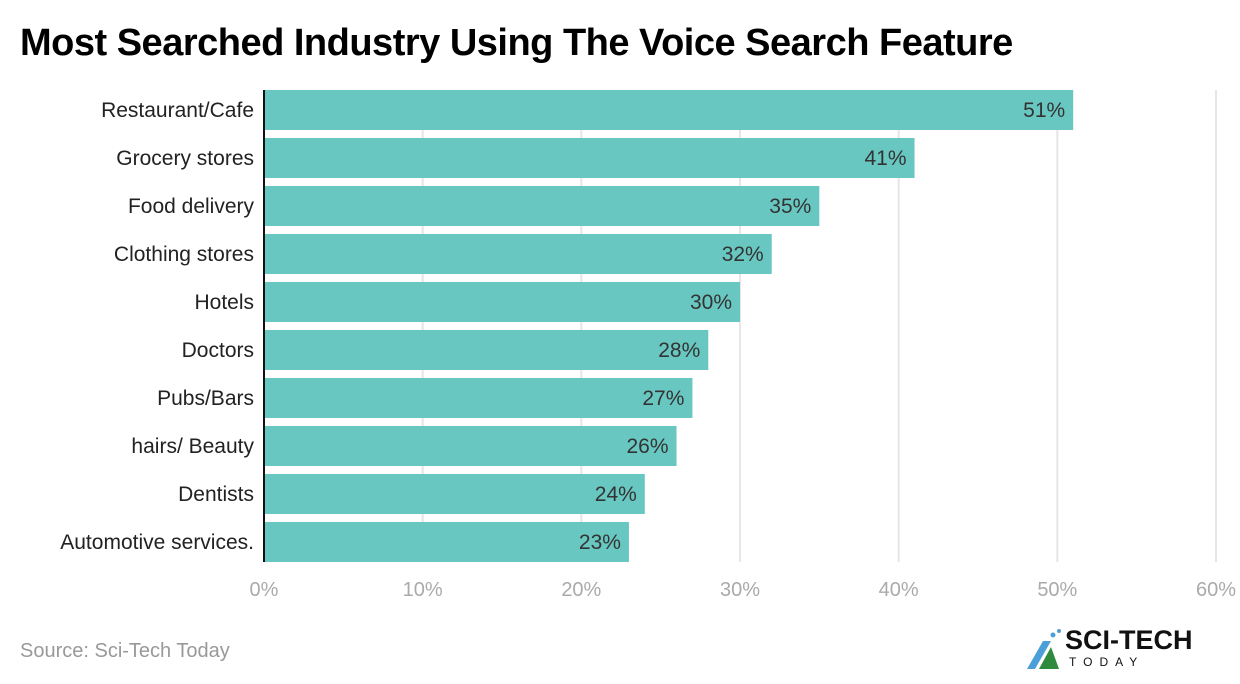 The image size is (1240, 684). What do you see at coordinates (790, 206) in the screenshot?
I see `data-label: 35%` at bounding box center [790, 206].